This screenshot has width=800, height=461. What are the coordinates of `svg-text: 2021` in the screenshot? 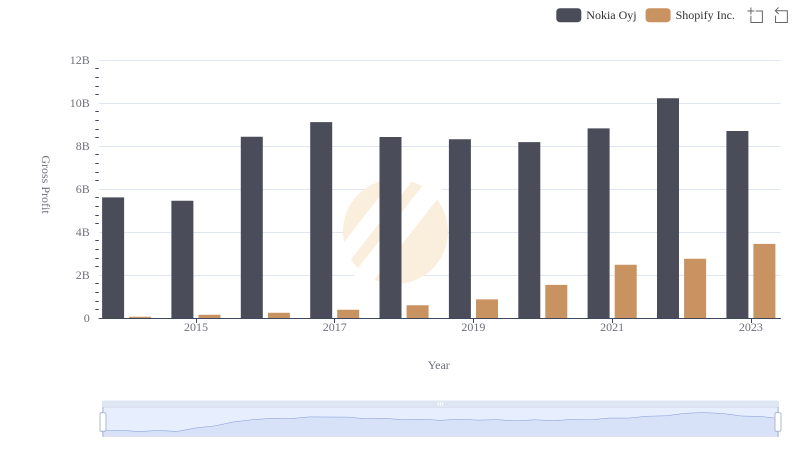 It's located at (612, 327).